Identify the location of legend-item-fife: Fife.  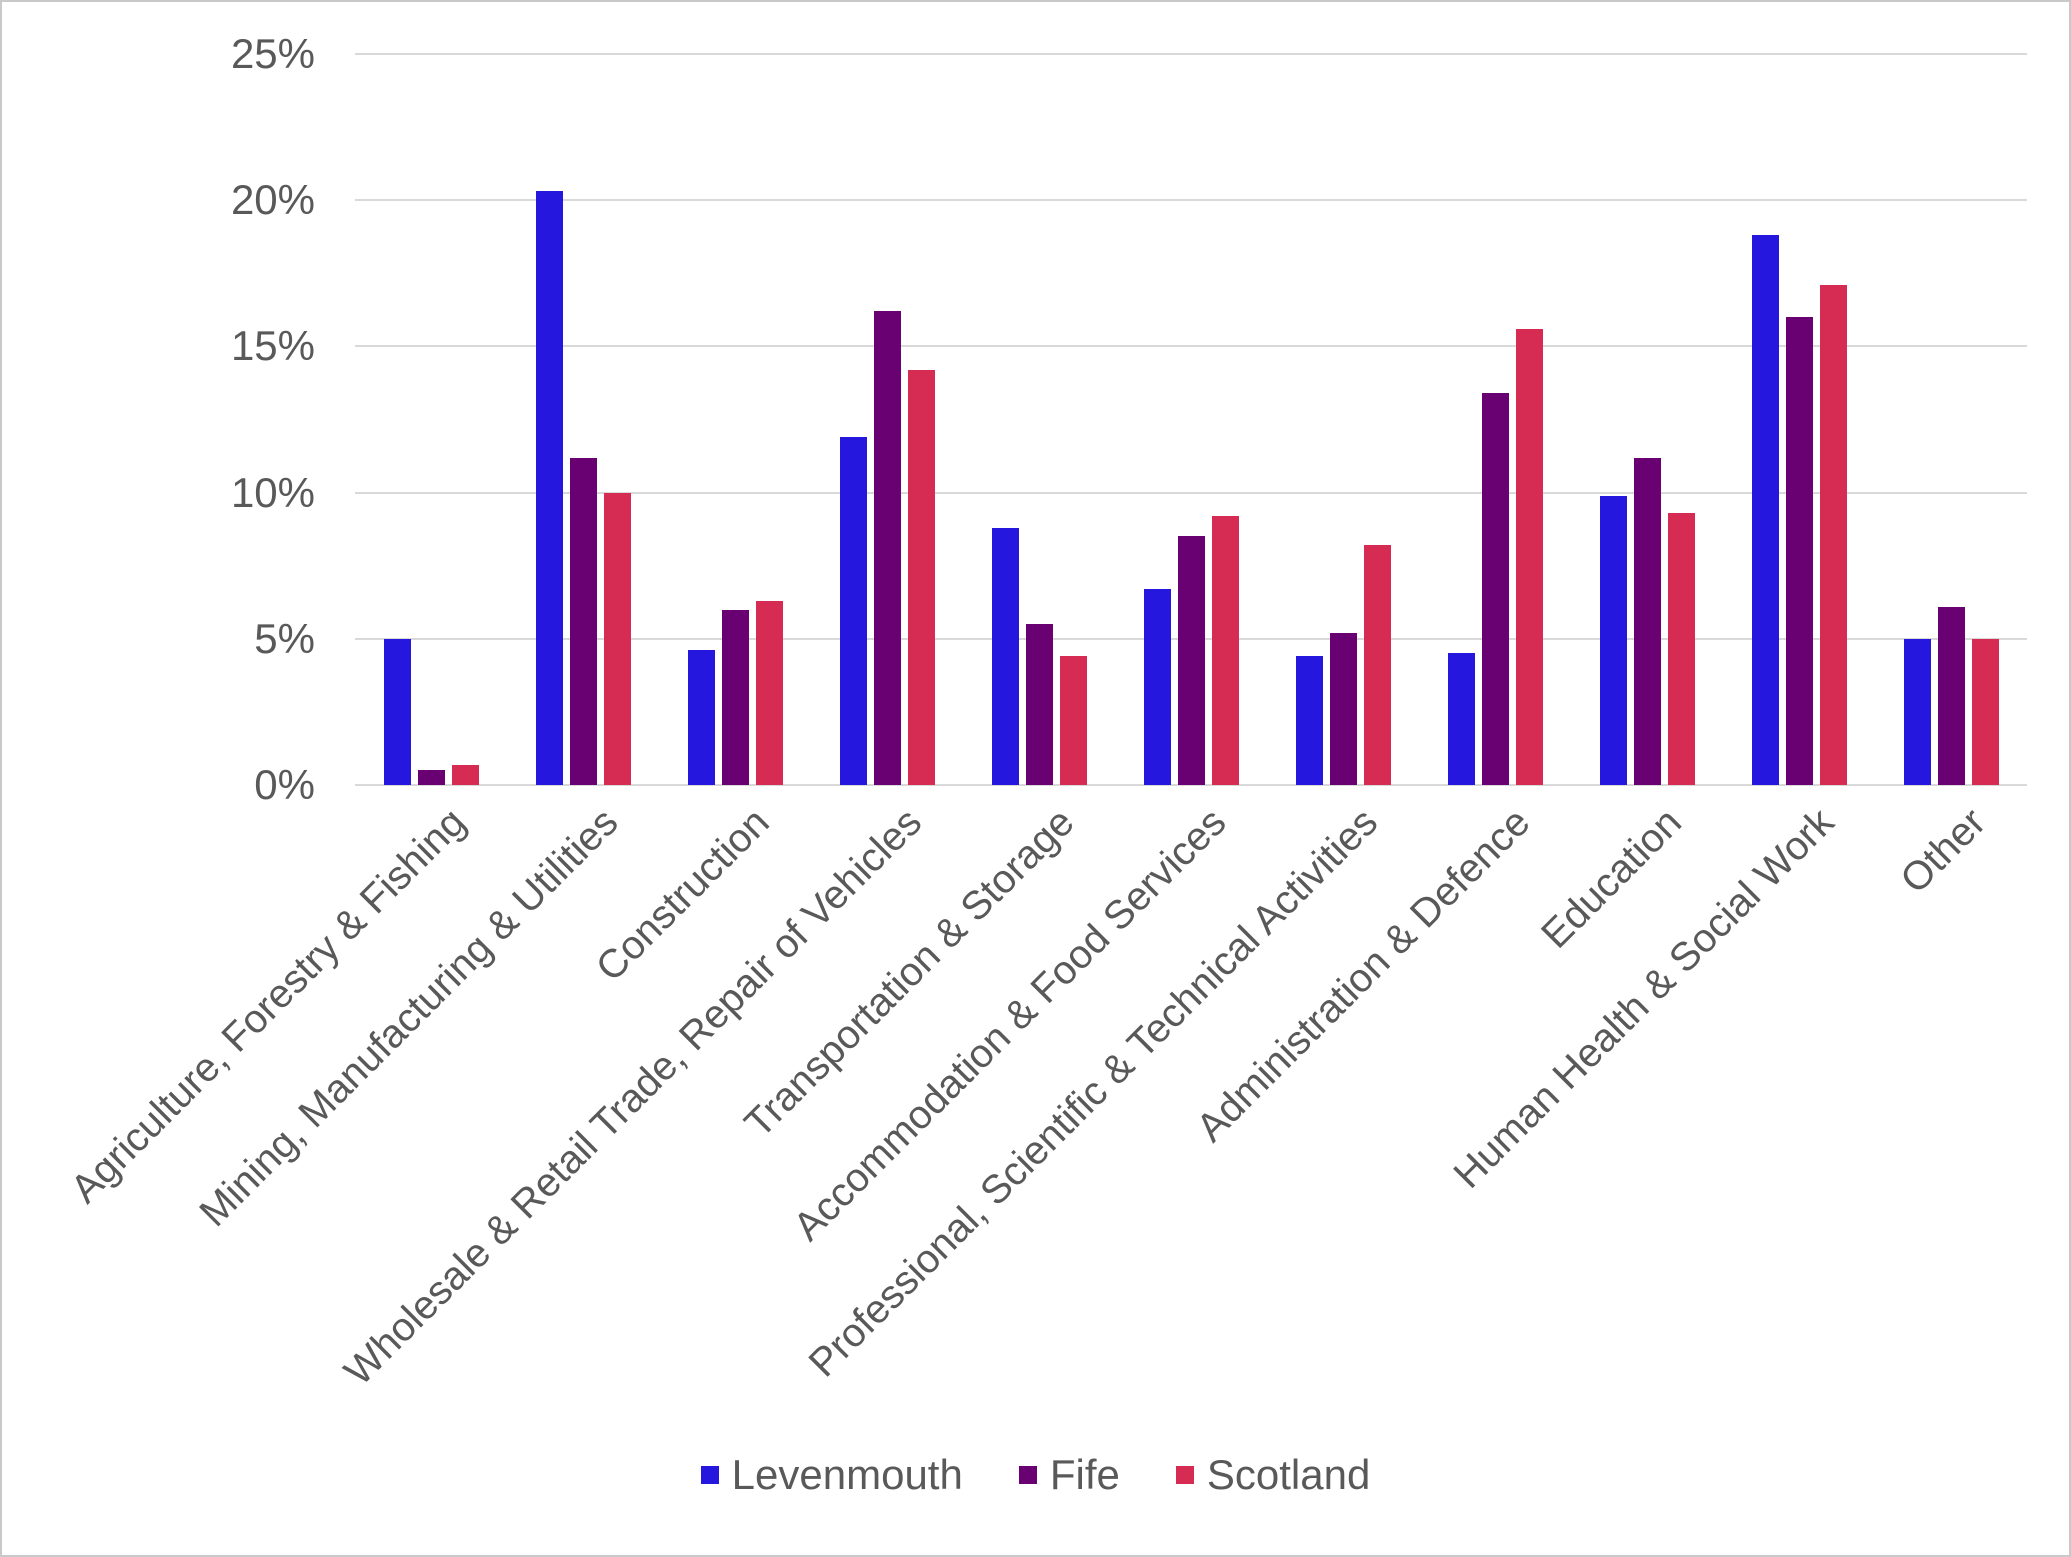
(1069, 1474).